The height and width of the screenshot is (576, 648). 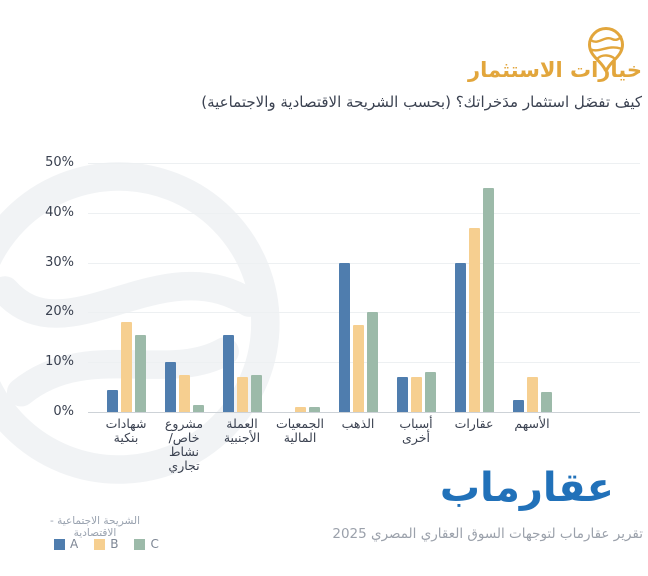 What do you see at coordinates (59, 162) in the screenshot?
I see `y-axis-tick-label: 50%` at bounding box center [59, 162].